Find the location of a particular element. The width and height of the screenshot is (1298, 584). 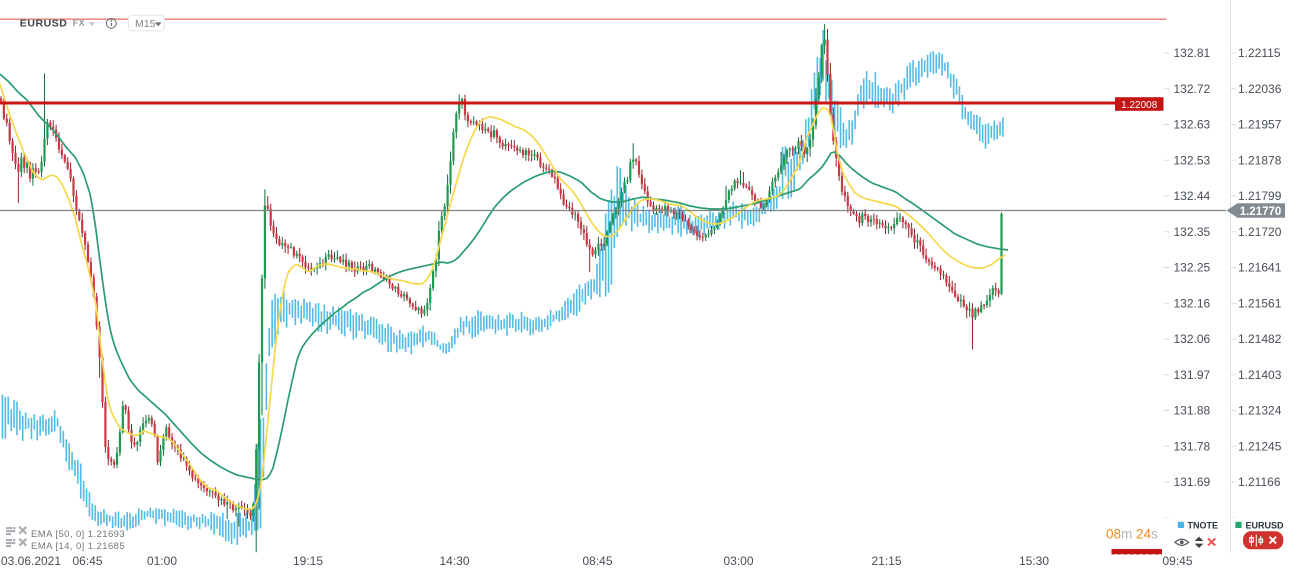

svg-text: 1.21561 is located at coordinates (1260, 303).